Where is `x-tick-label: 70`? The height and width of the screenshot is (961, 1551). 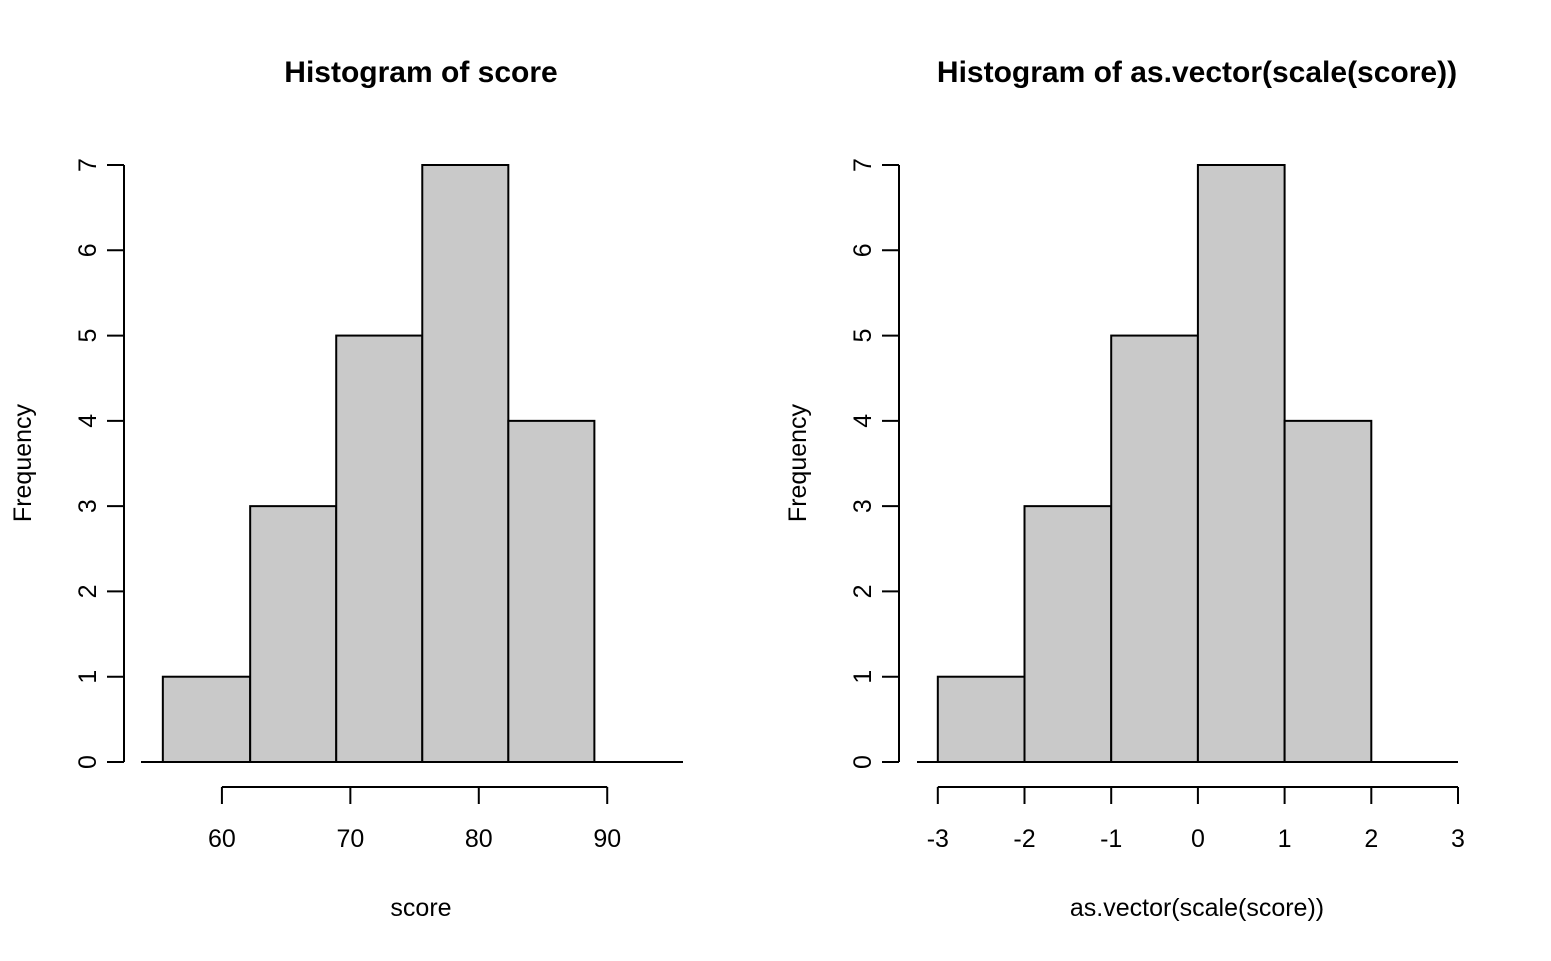
x-tick-label: 70 is located at coordinates (350, 839).